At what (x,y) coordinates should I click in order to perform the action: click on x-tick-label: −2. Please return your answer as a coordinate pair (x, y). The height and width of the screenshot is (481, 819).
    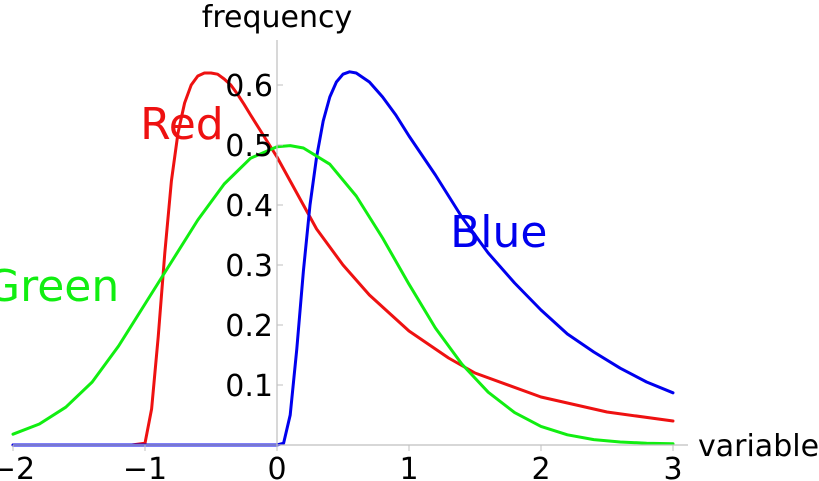
    Looking at the image, I should click on (17, 466).